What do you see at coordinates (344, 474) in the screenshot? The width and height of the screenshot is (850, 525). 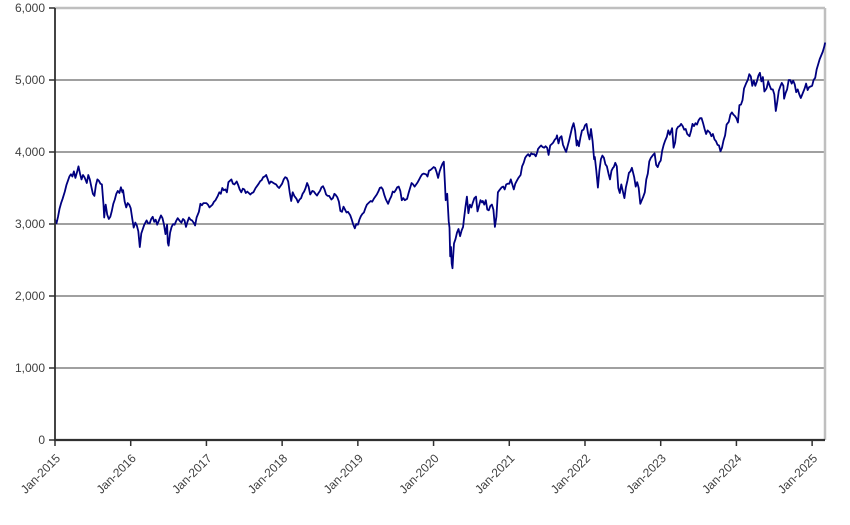 I see `x-axis-tick-label: Jan-2019` at bounding box center [344, 474].